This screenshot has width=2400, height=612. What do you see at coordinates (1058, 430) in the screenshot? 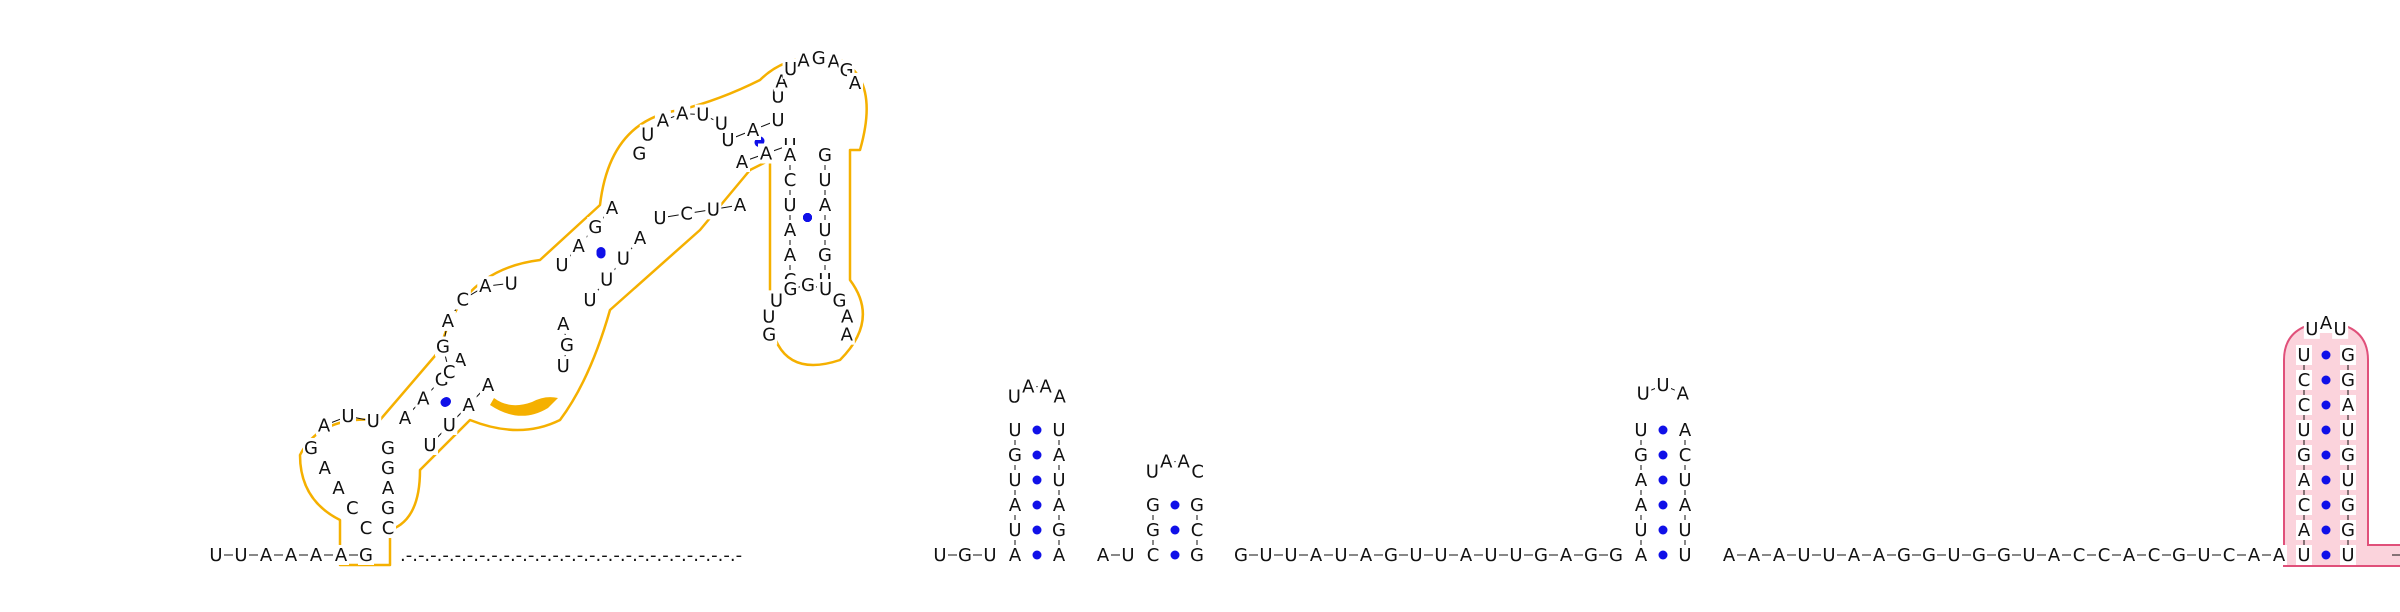
I see `hairpin-a-stem-right-nt-0: U` at bounding box center [1058, 430].